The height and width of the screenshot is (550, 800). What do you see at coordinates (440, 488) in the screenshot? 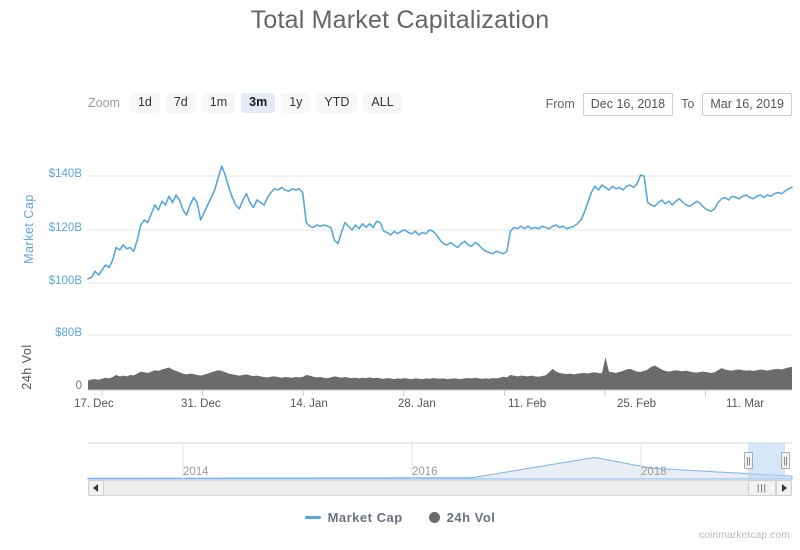
I see `navigator-scrollbar-track` at bounding box center [440, 488].